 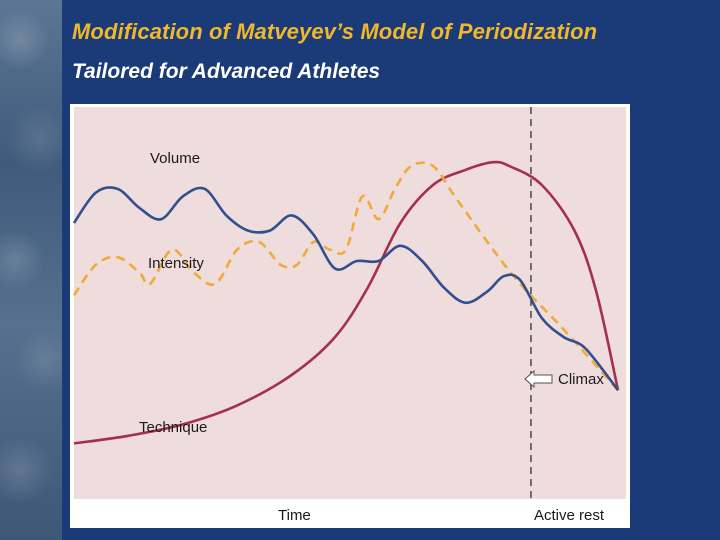 I want to click on slide-subtitle: Tailored for Advanced Athletes, so click(x=226, y=71).